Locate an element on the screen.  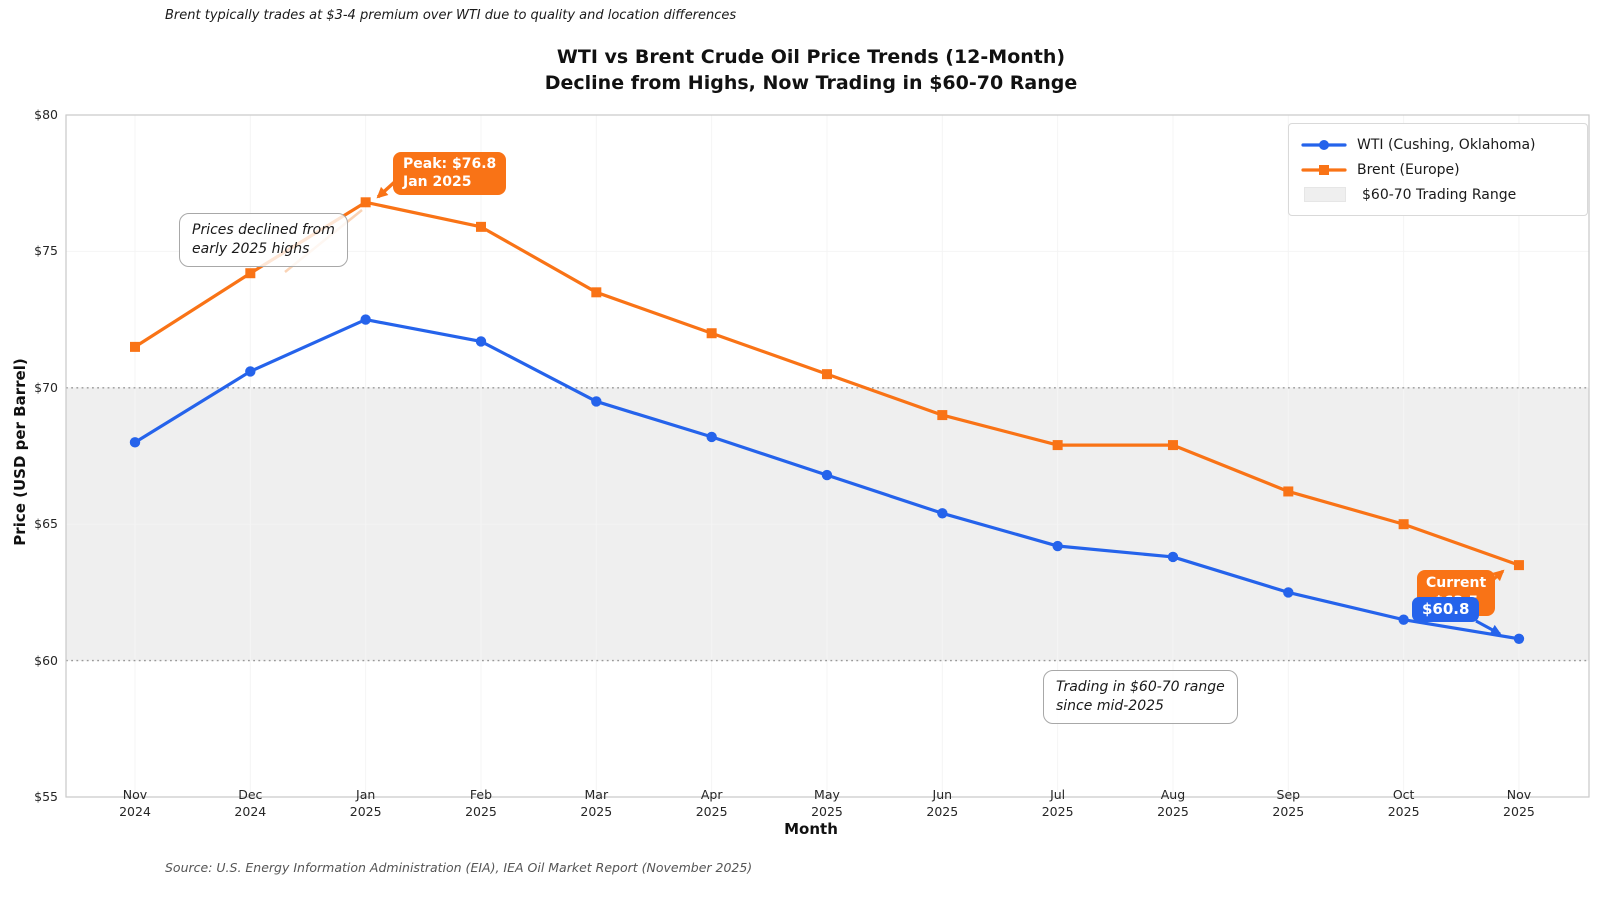
current-brent-line1: Current is located at coordinates (1456, 583).